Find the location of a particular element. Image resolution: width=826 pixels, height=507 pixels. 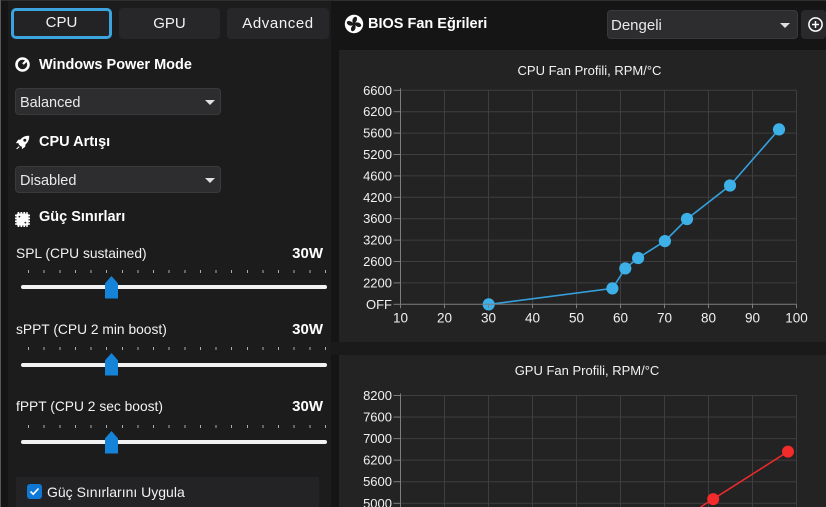

svg-text: 7000 is located at coordinates (377, 438).